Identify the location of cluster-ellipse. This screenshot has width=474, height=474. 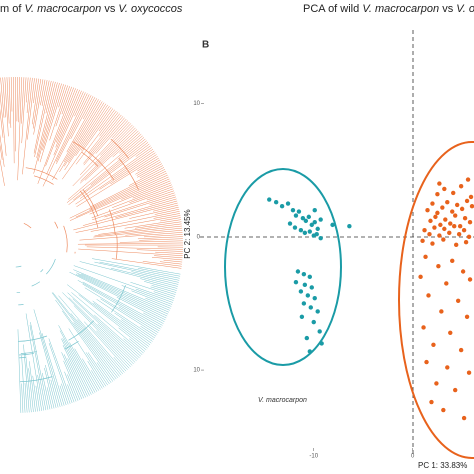
(283, 267).